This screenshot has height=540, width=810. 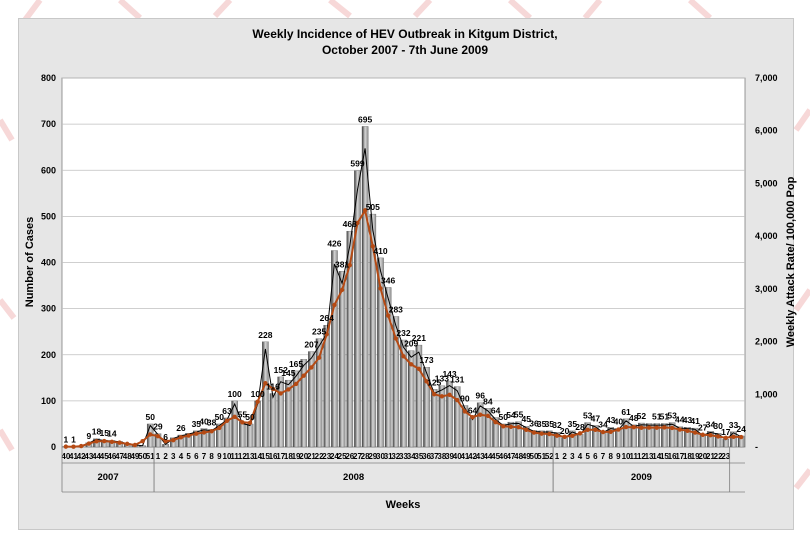 I want to click on week-tick: 17, so click(x=679, y=456).